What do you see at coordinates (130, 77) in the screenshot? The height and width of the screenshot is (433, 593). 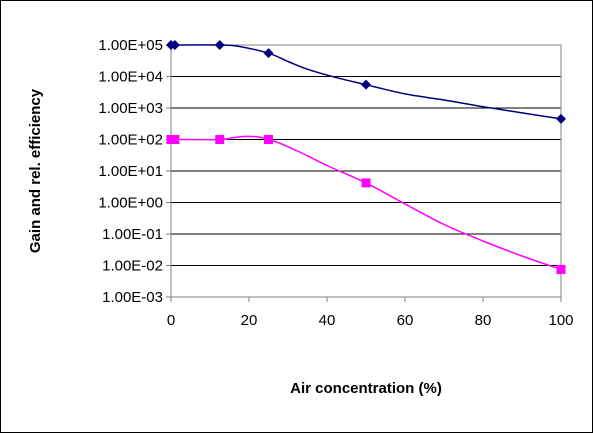 I see `y-tick-label: 1.00E+04` at bounding box center [130, 77].